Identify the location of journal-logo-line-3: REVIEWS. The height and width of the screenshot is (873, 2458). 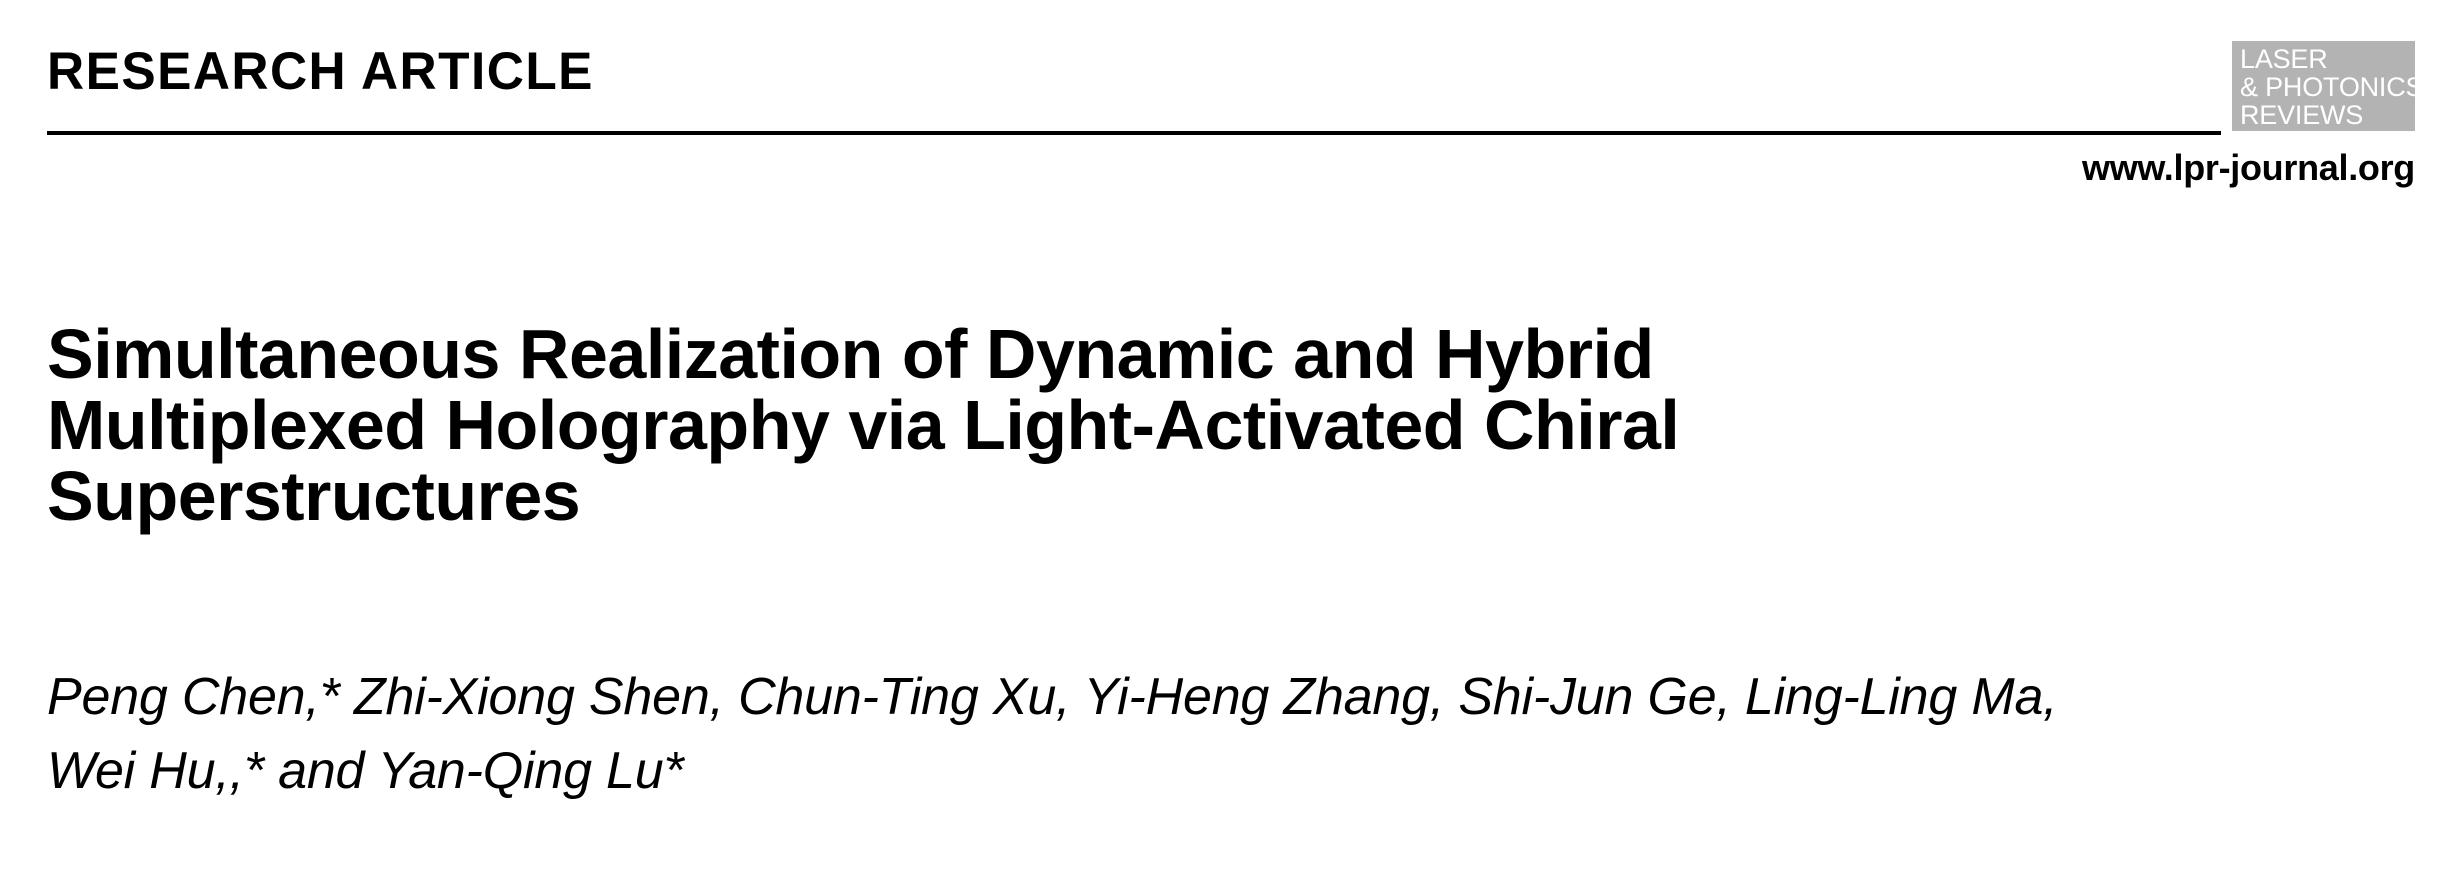
(2302, 115).